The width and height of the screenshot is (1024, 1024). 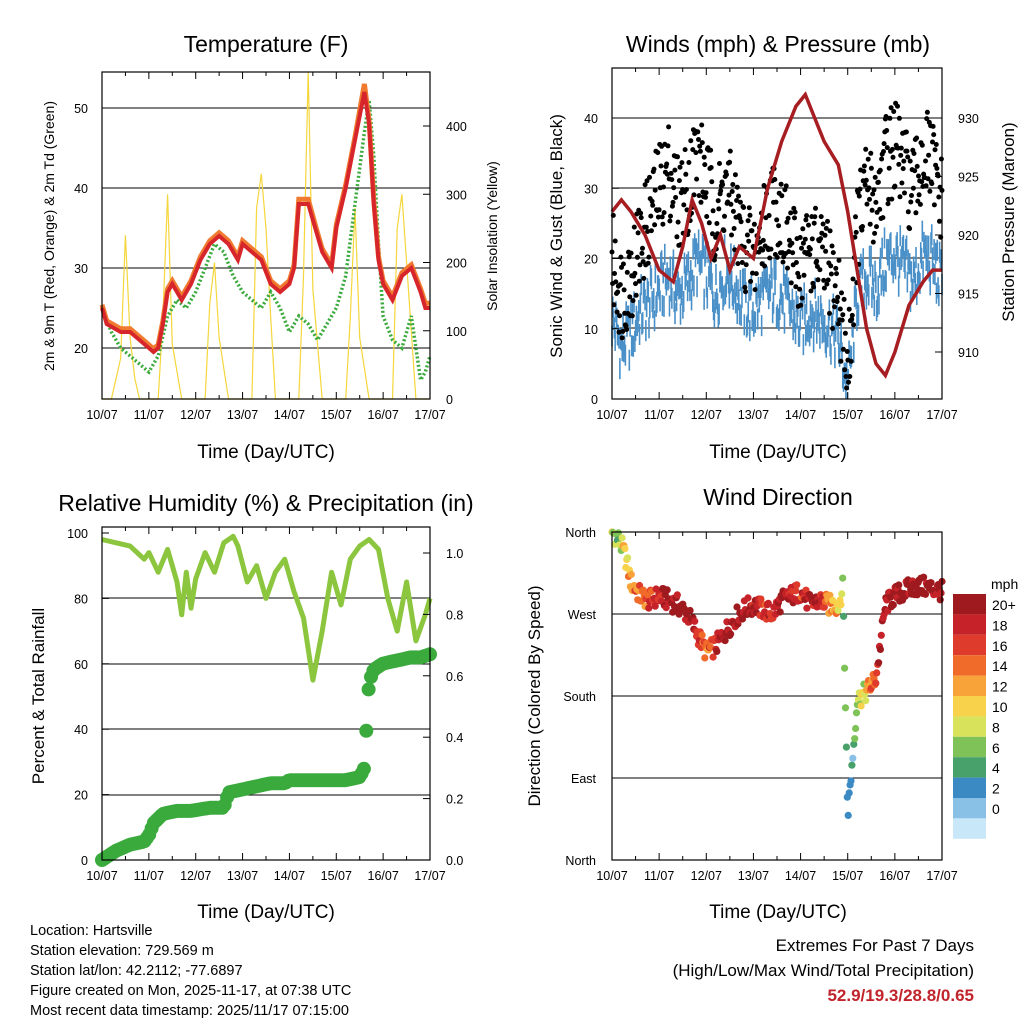 I want to click on x-tick-label: 13/07, so click(x=242, y=415).